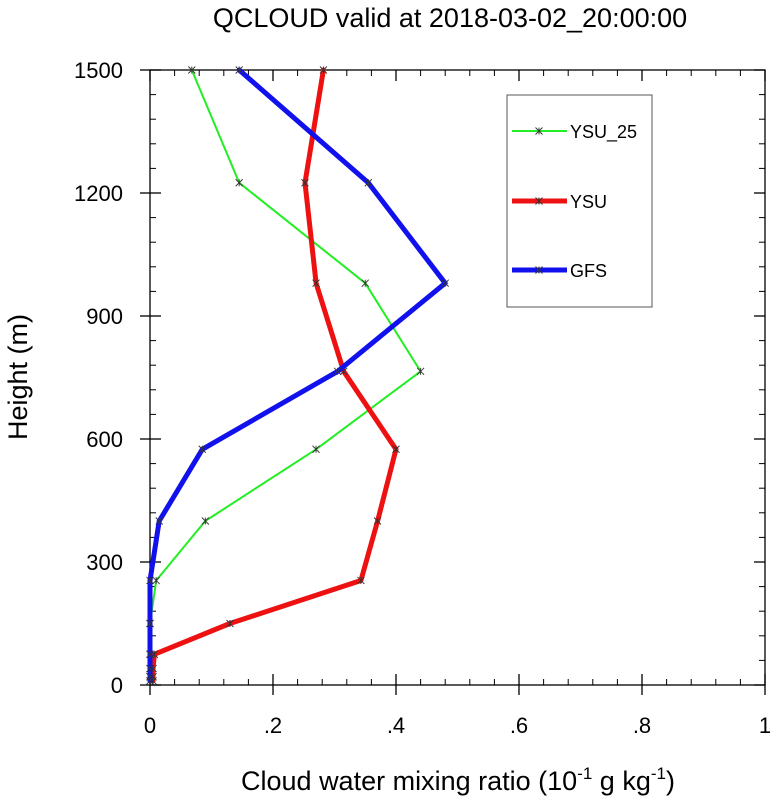  Describe the element at coordinates (150, 725) in the screenshot. I see `x-tick-label: 0` at that location.